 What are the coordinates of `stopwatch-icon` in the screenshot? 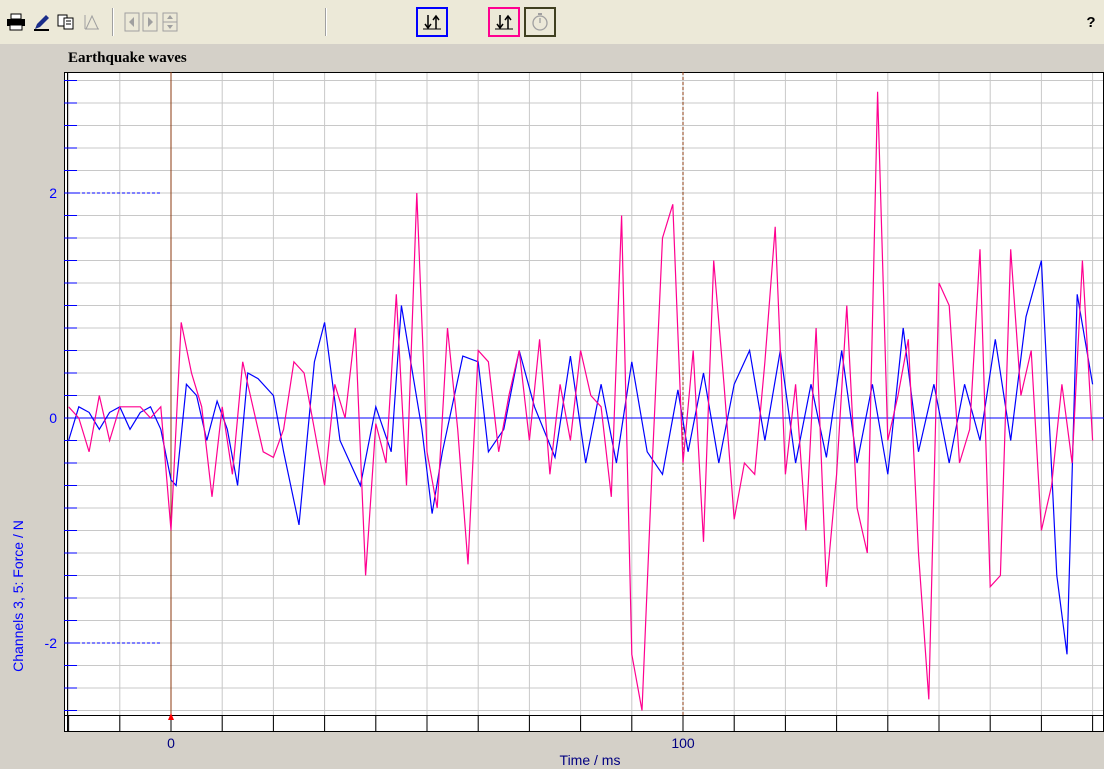 It's located at (540, 22).